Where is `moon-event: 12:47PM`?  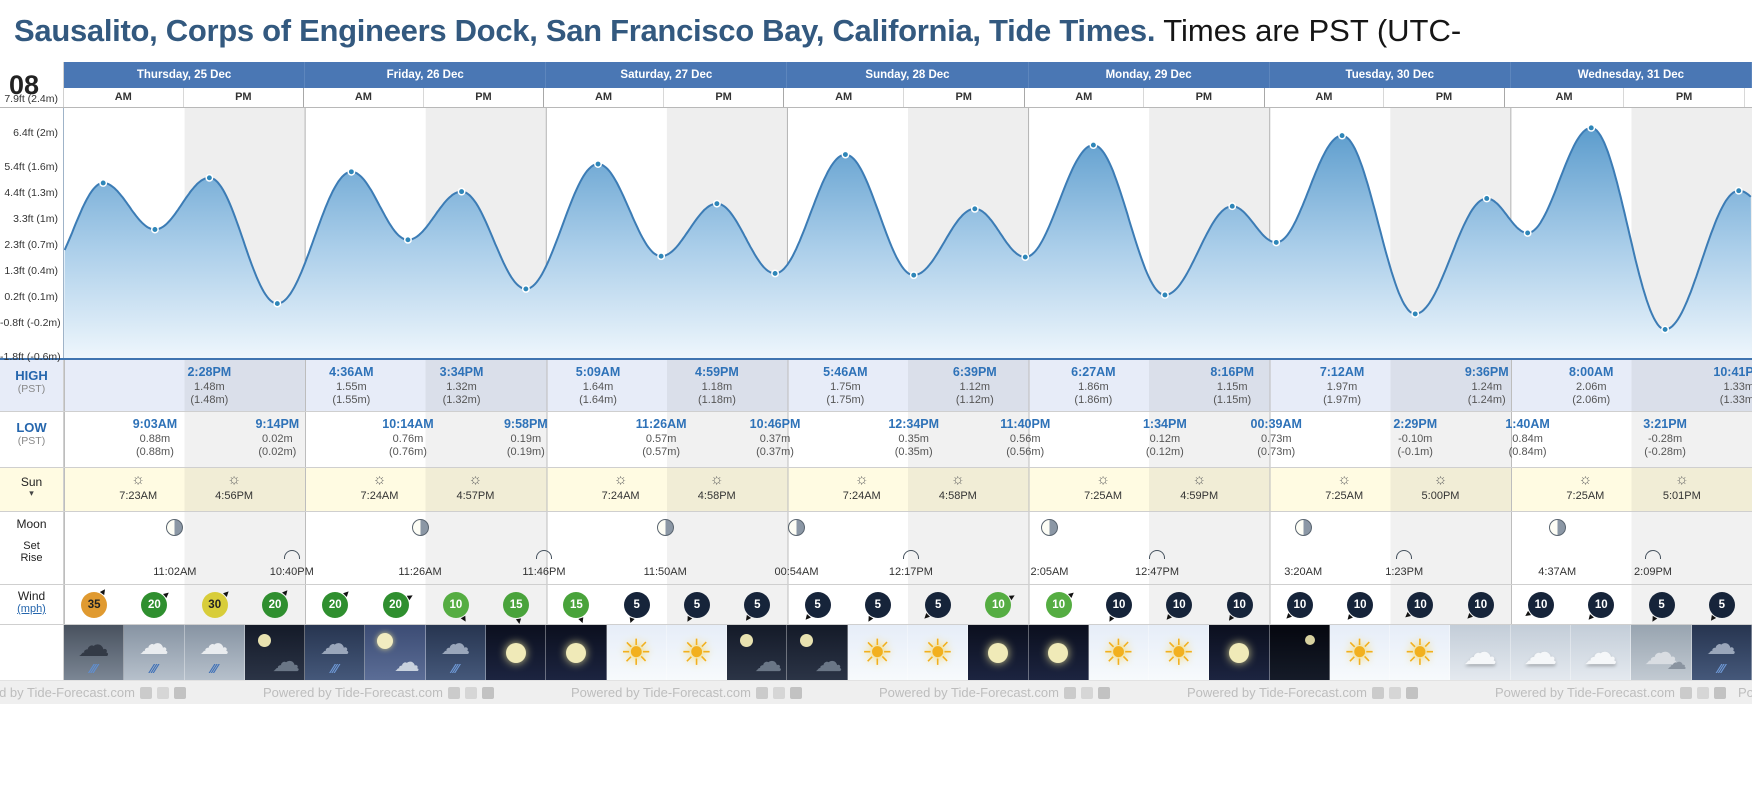
moon-event: 12:47PM is located at coordinates (1157, 548).